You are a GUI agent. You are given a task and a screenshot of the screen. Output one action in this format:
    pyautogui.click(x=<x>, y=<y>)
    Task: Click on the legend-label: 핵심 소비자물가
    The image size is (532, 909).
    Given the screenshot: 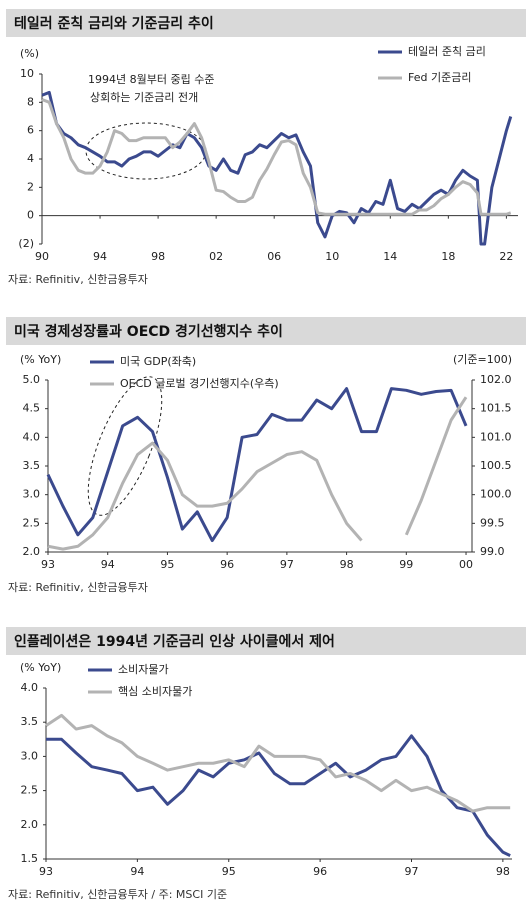 What is the action you would take?
    pyautogui.click(x=155, y=691)
    